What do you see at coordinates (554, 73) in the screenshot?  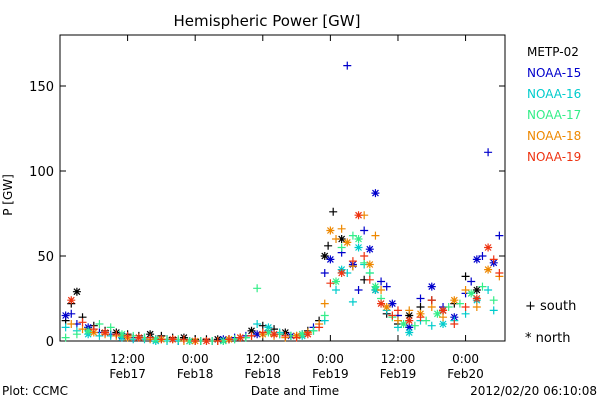 I see `legend-entry: NOAA-15` at bounding box center [554, 73].